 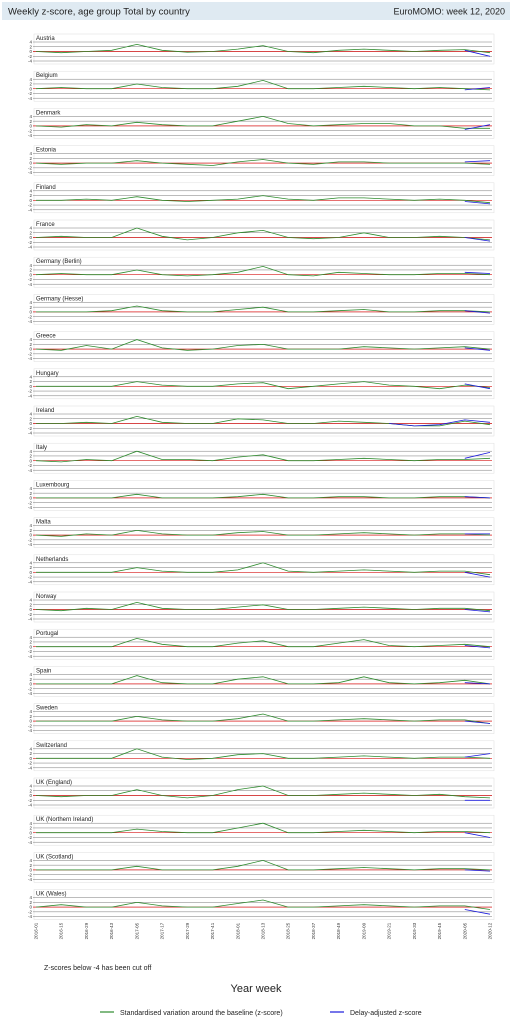 What do you see at coordinates (47, 634) in the screenshot?
I see `panel-title: Portugal` at bounding box center [47, 634].